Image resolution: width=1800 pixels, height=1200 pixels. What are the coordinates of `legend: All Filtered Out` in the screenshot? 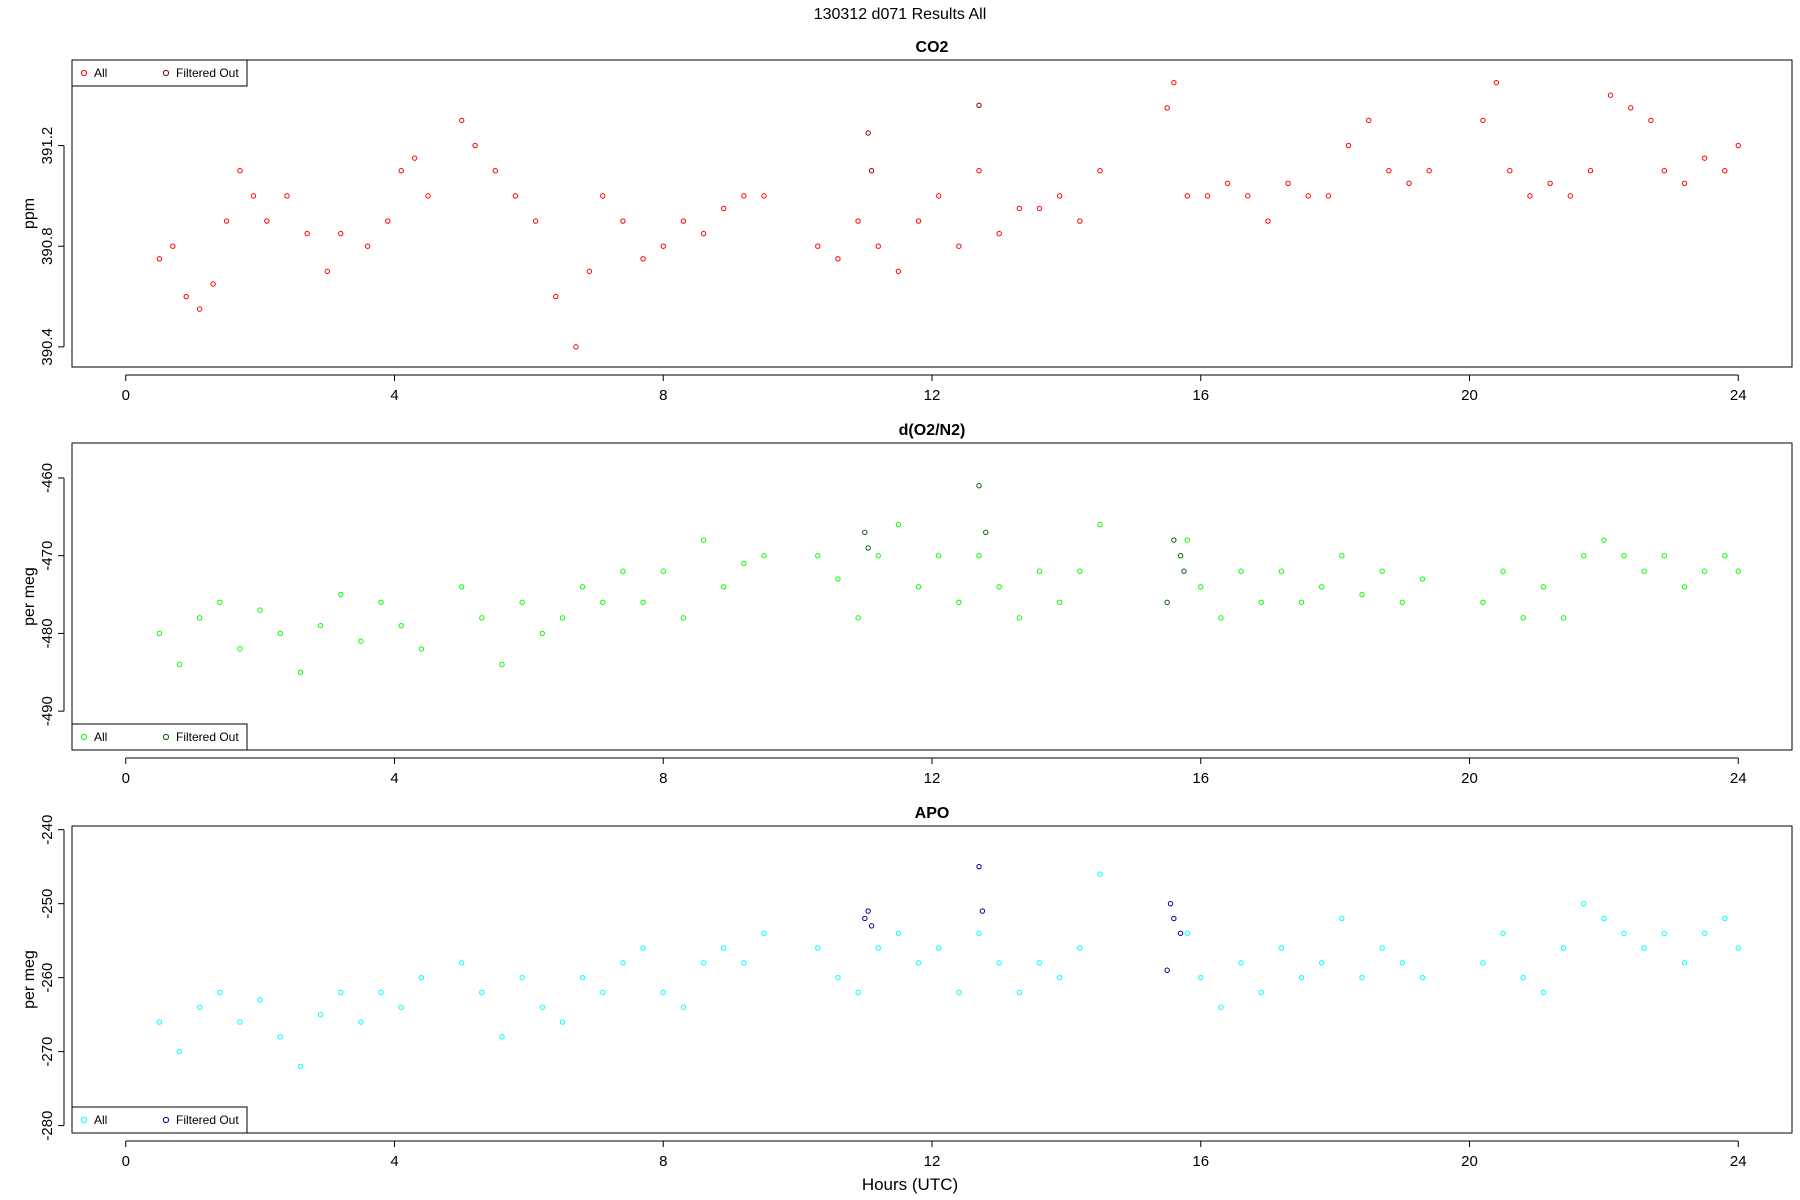 It's located at (159, 73).